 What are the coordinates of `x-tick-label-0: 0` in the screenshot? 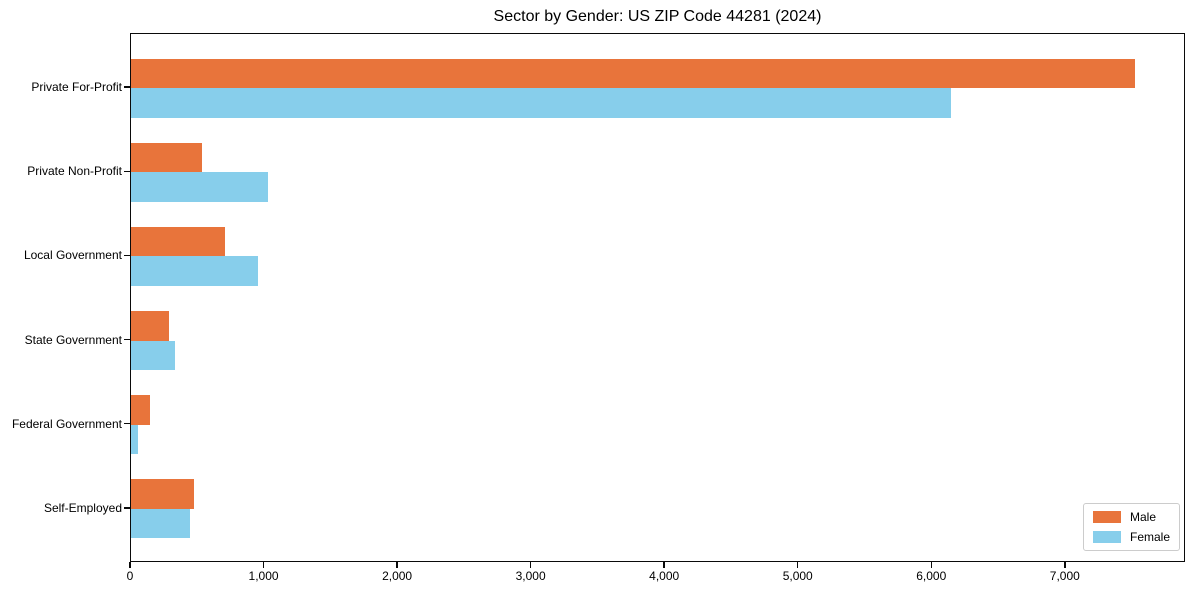 It's located at (130, 576).